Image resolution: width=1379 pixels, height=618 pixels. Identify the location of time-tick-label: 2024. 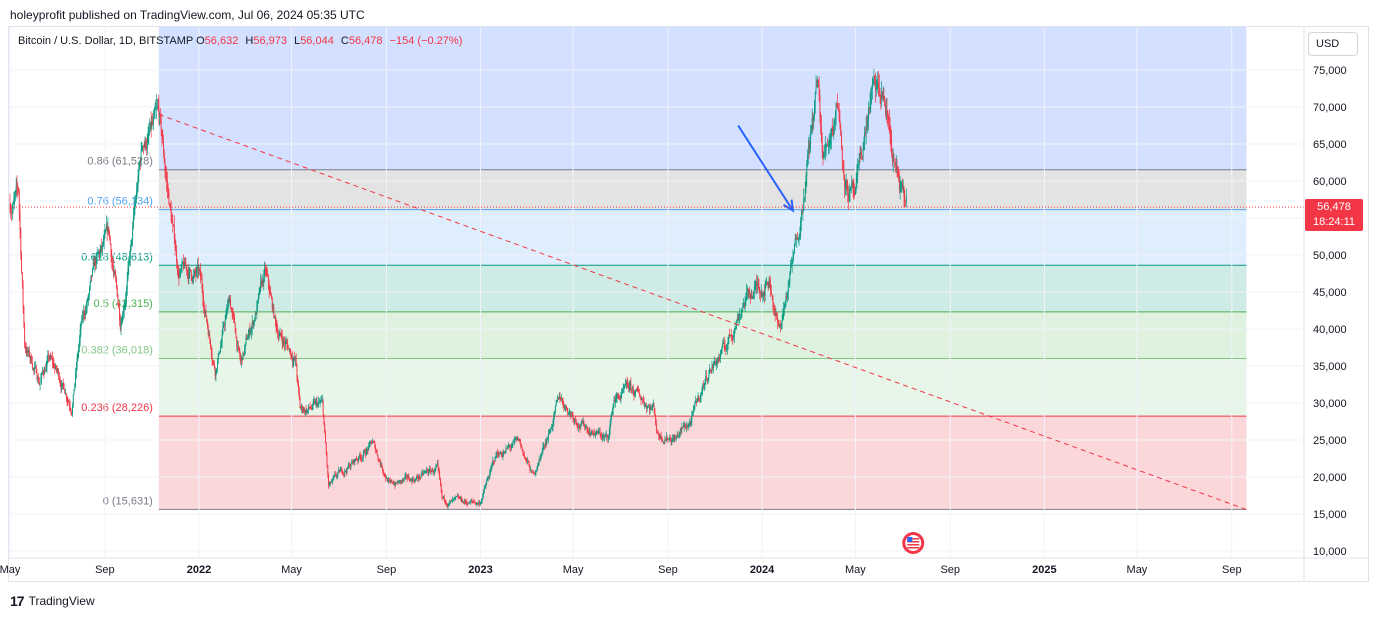
(762, 570).